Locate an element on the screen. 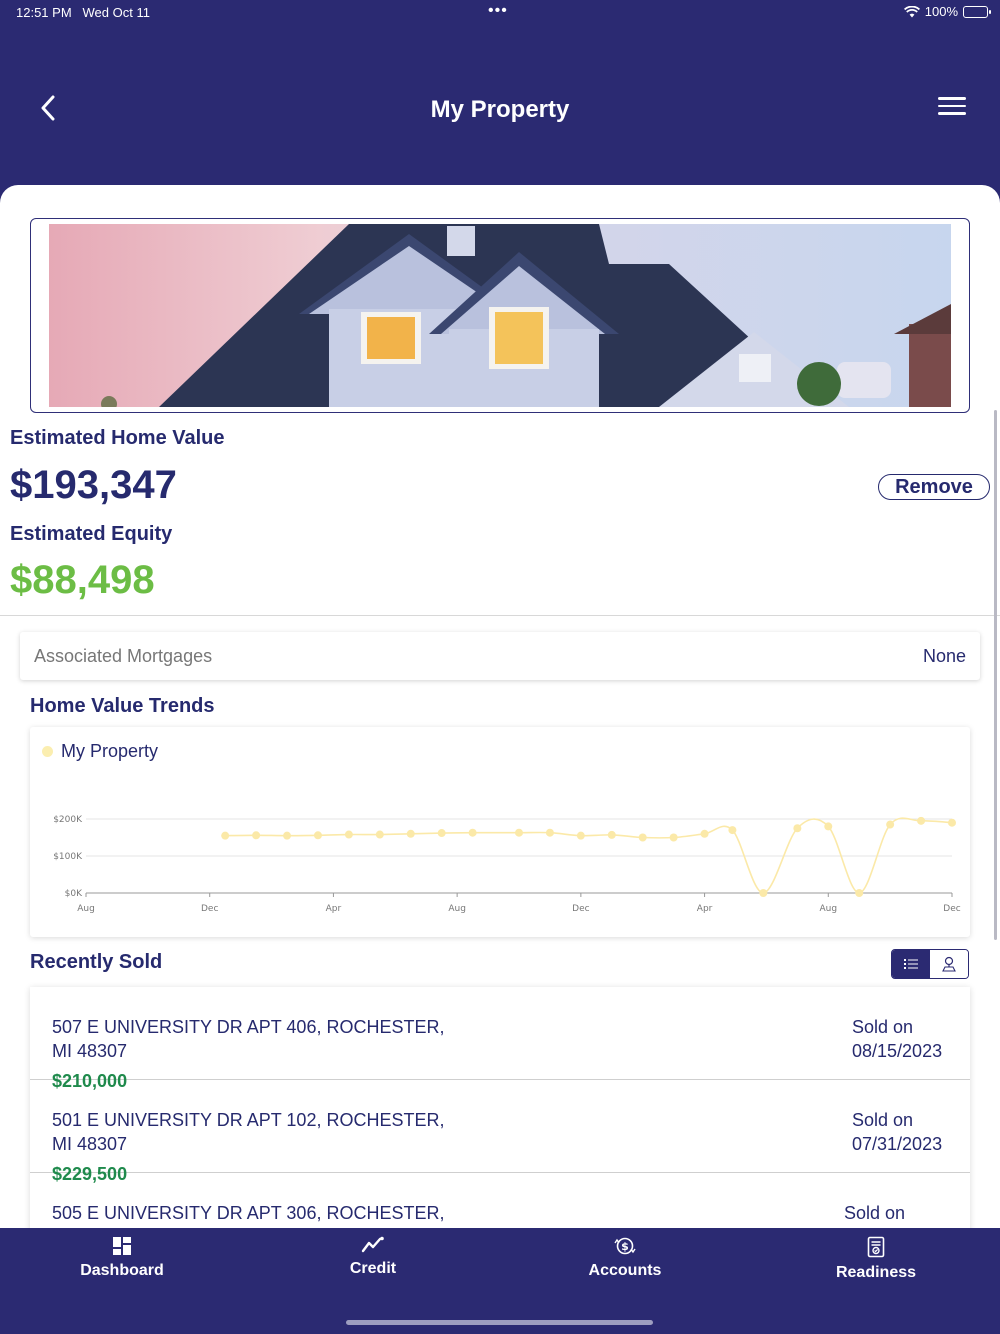 Image resolution: width=1000 pixels, height=1334 pixels. chevron-left-icon is located at coordinates (48, 108).